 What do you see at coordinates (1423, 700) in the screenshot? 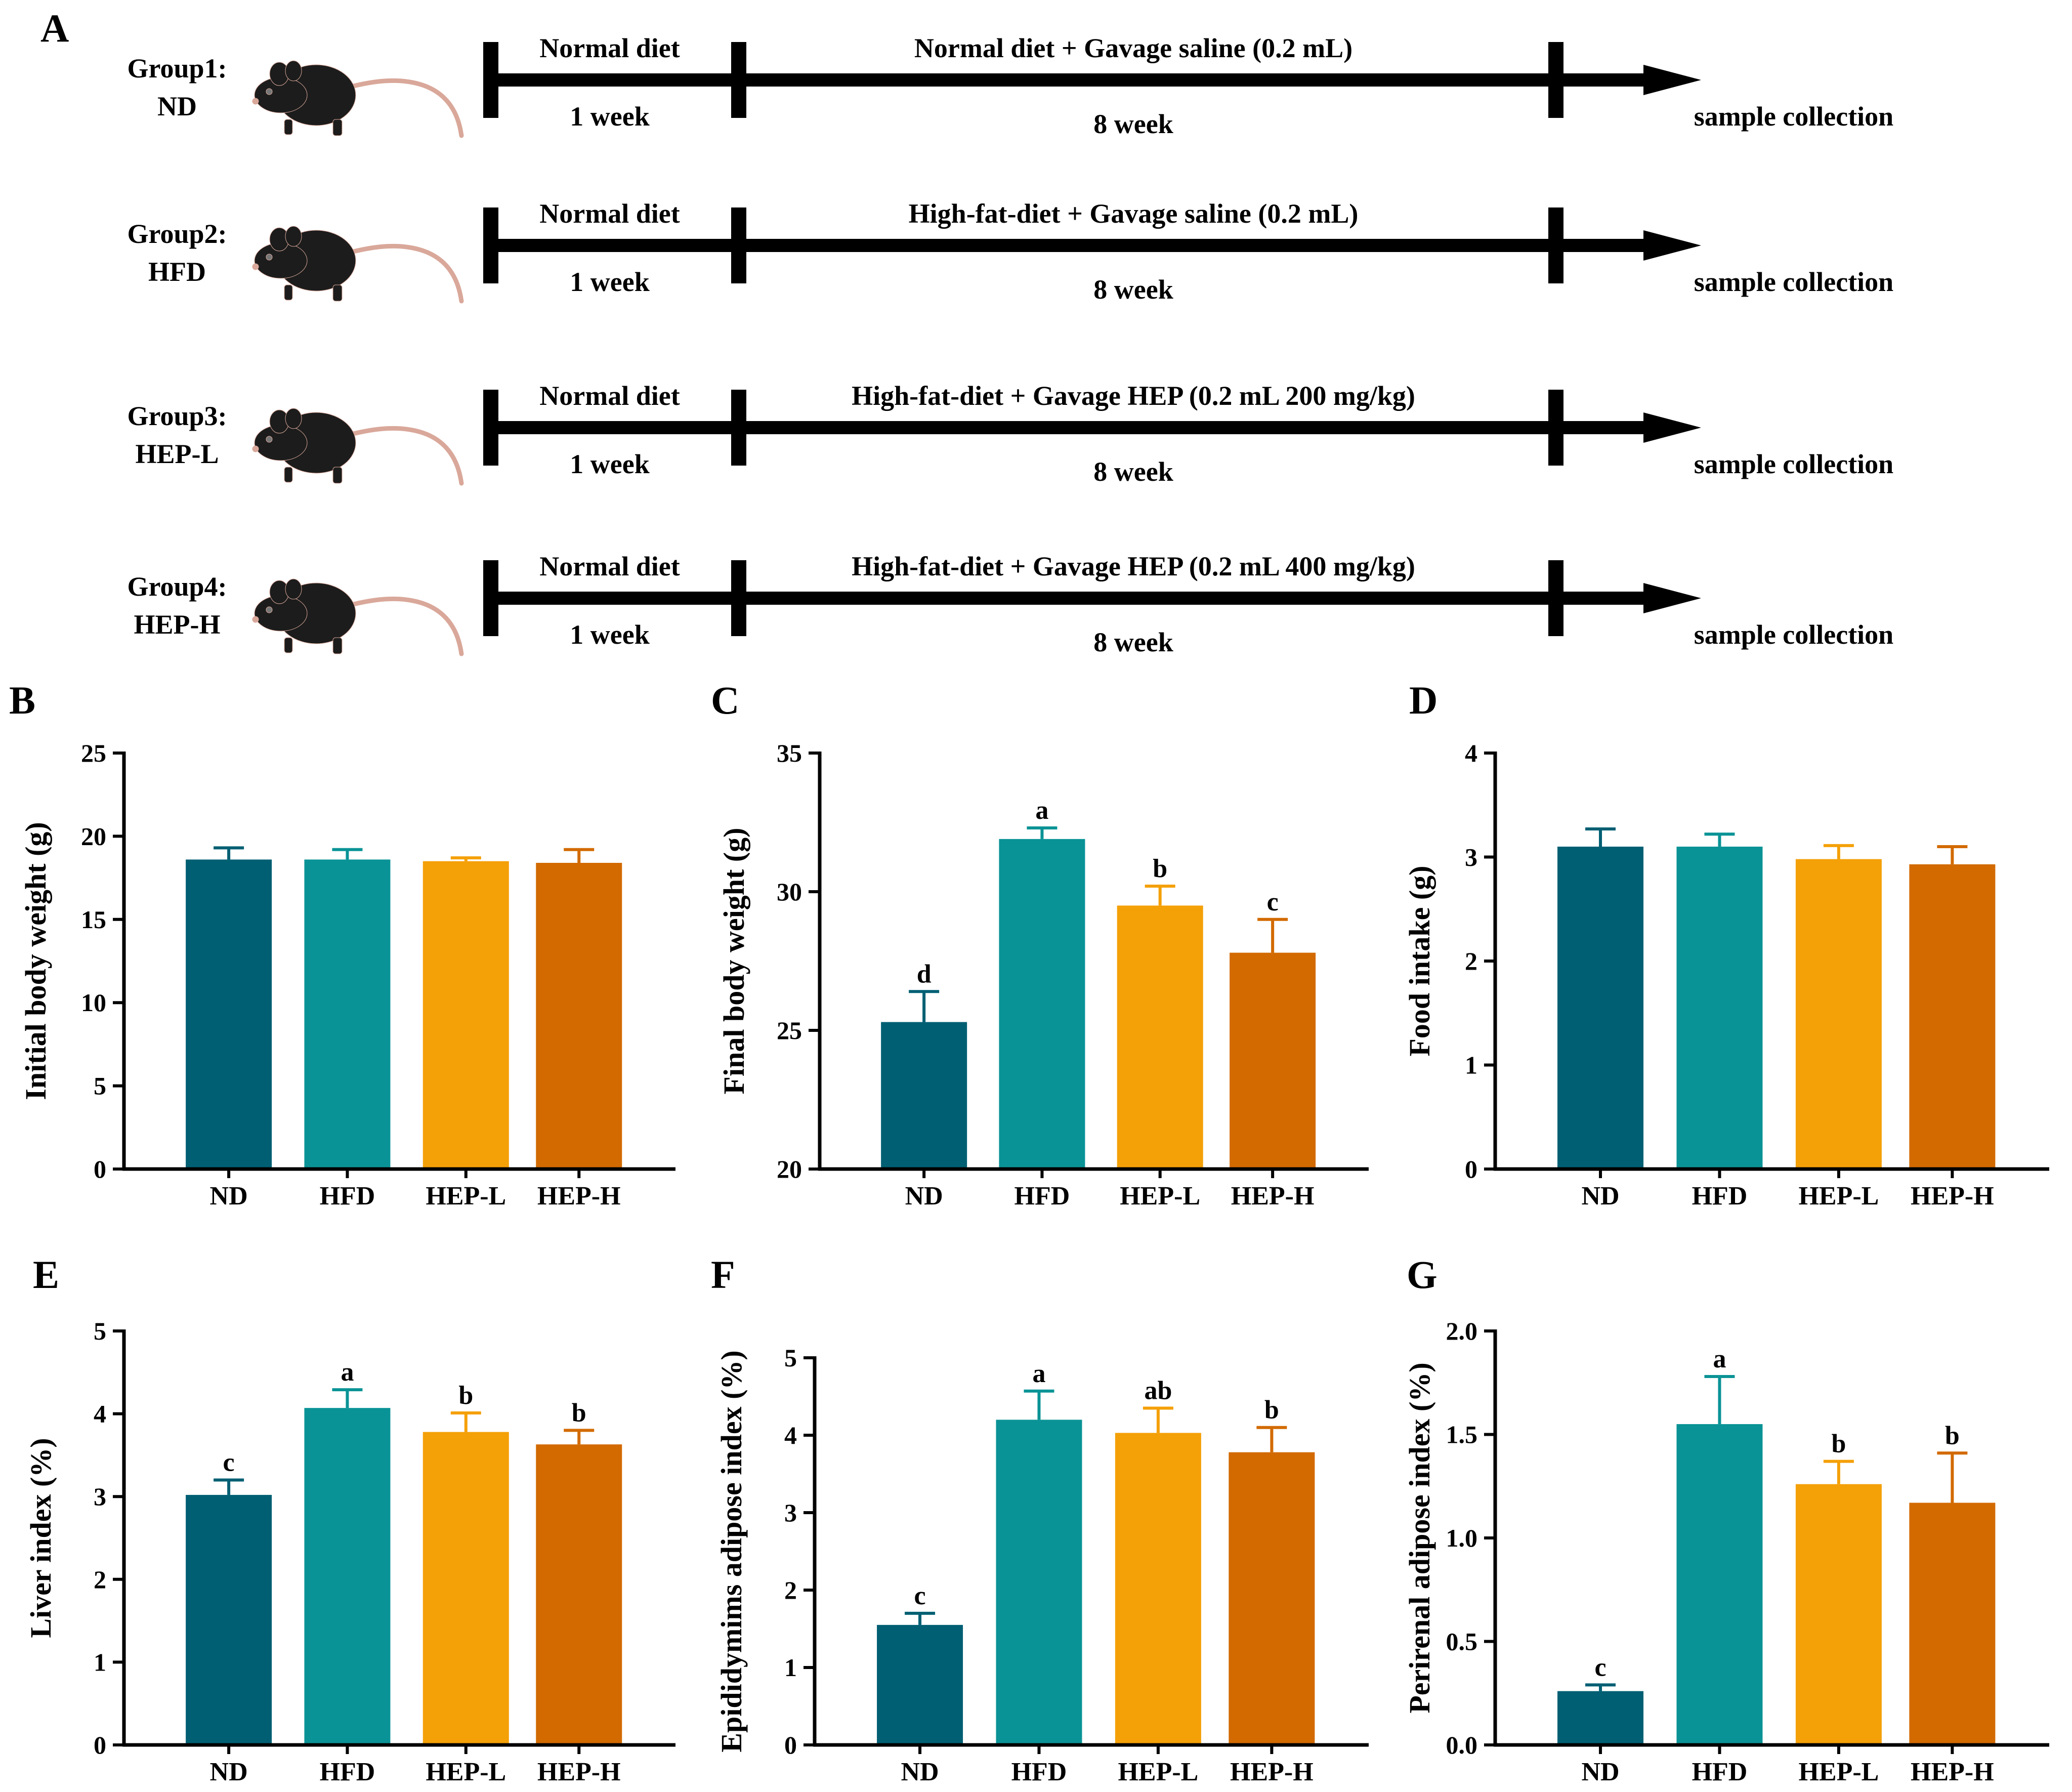
I see `panel-letter: D` at bounding box center [1423, 700].